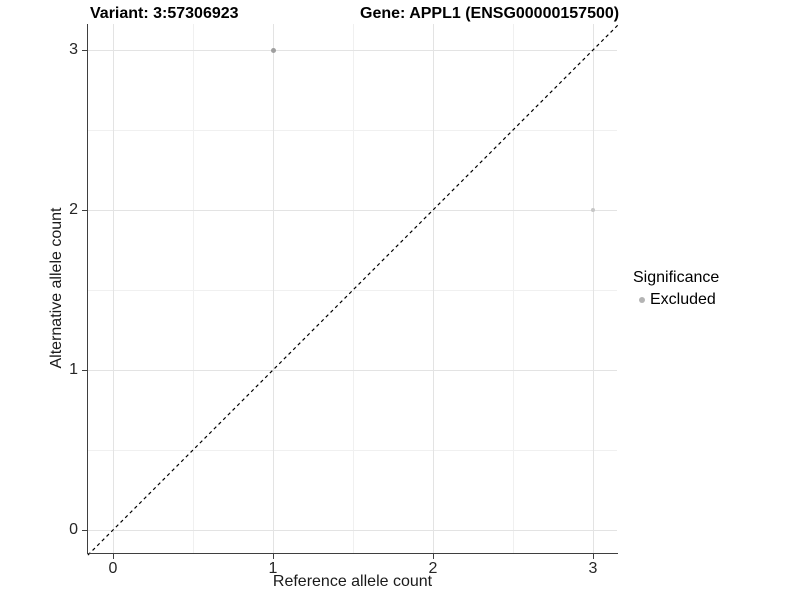 This screenshot has width=800, height=600. Describe the element at coordinates (593, 568) in the screenshot. I see `x-axis-tick-label: 3` at that location.